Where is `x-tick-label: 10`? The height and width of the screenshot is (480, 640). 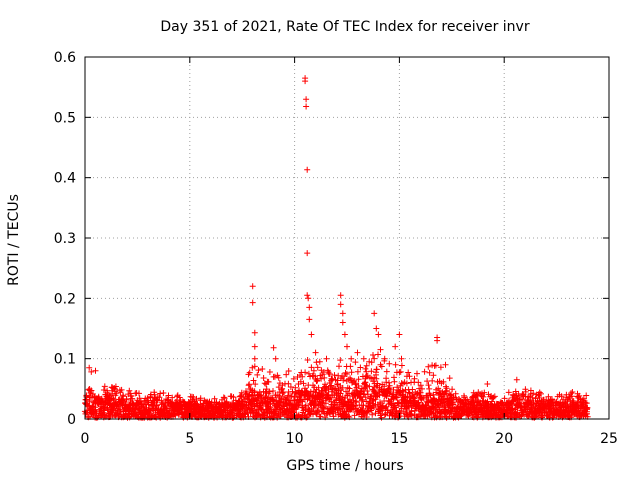
x-tick-label: 10 is located at coordinates (295, 439).